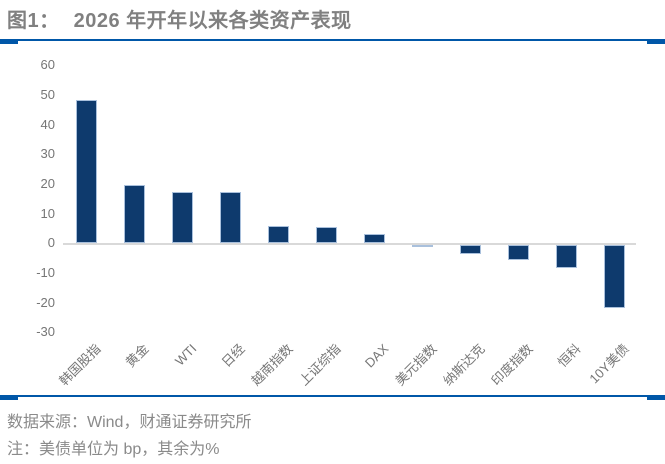 This screenshot has height=464, width=665. Describe the element at coordinates (51, 243) in the screenshot. I see `y-axis-tick-label: 0` at that location.